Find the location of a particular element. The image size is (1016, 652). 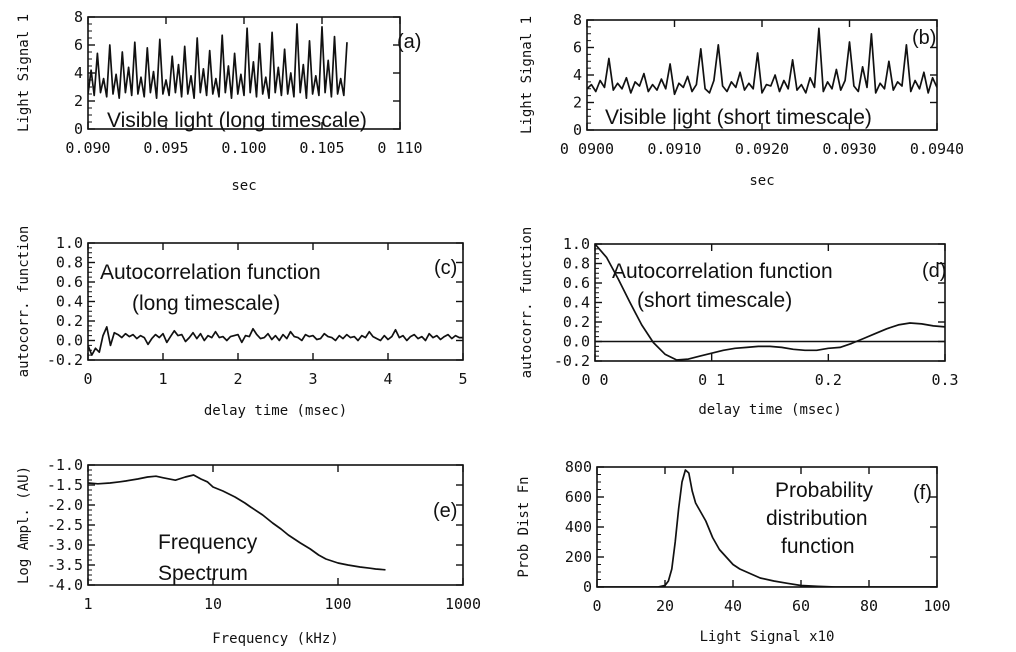

y-tick-label: 800 is located at coordinates (578, 467).